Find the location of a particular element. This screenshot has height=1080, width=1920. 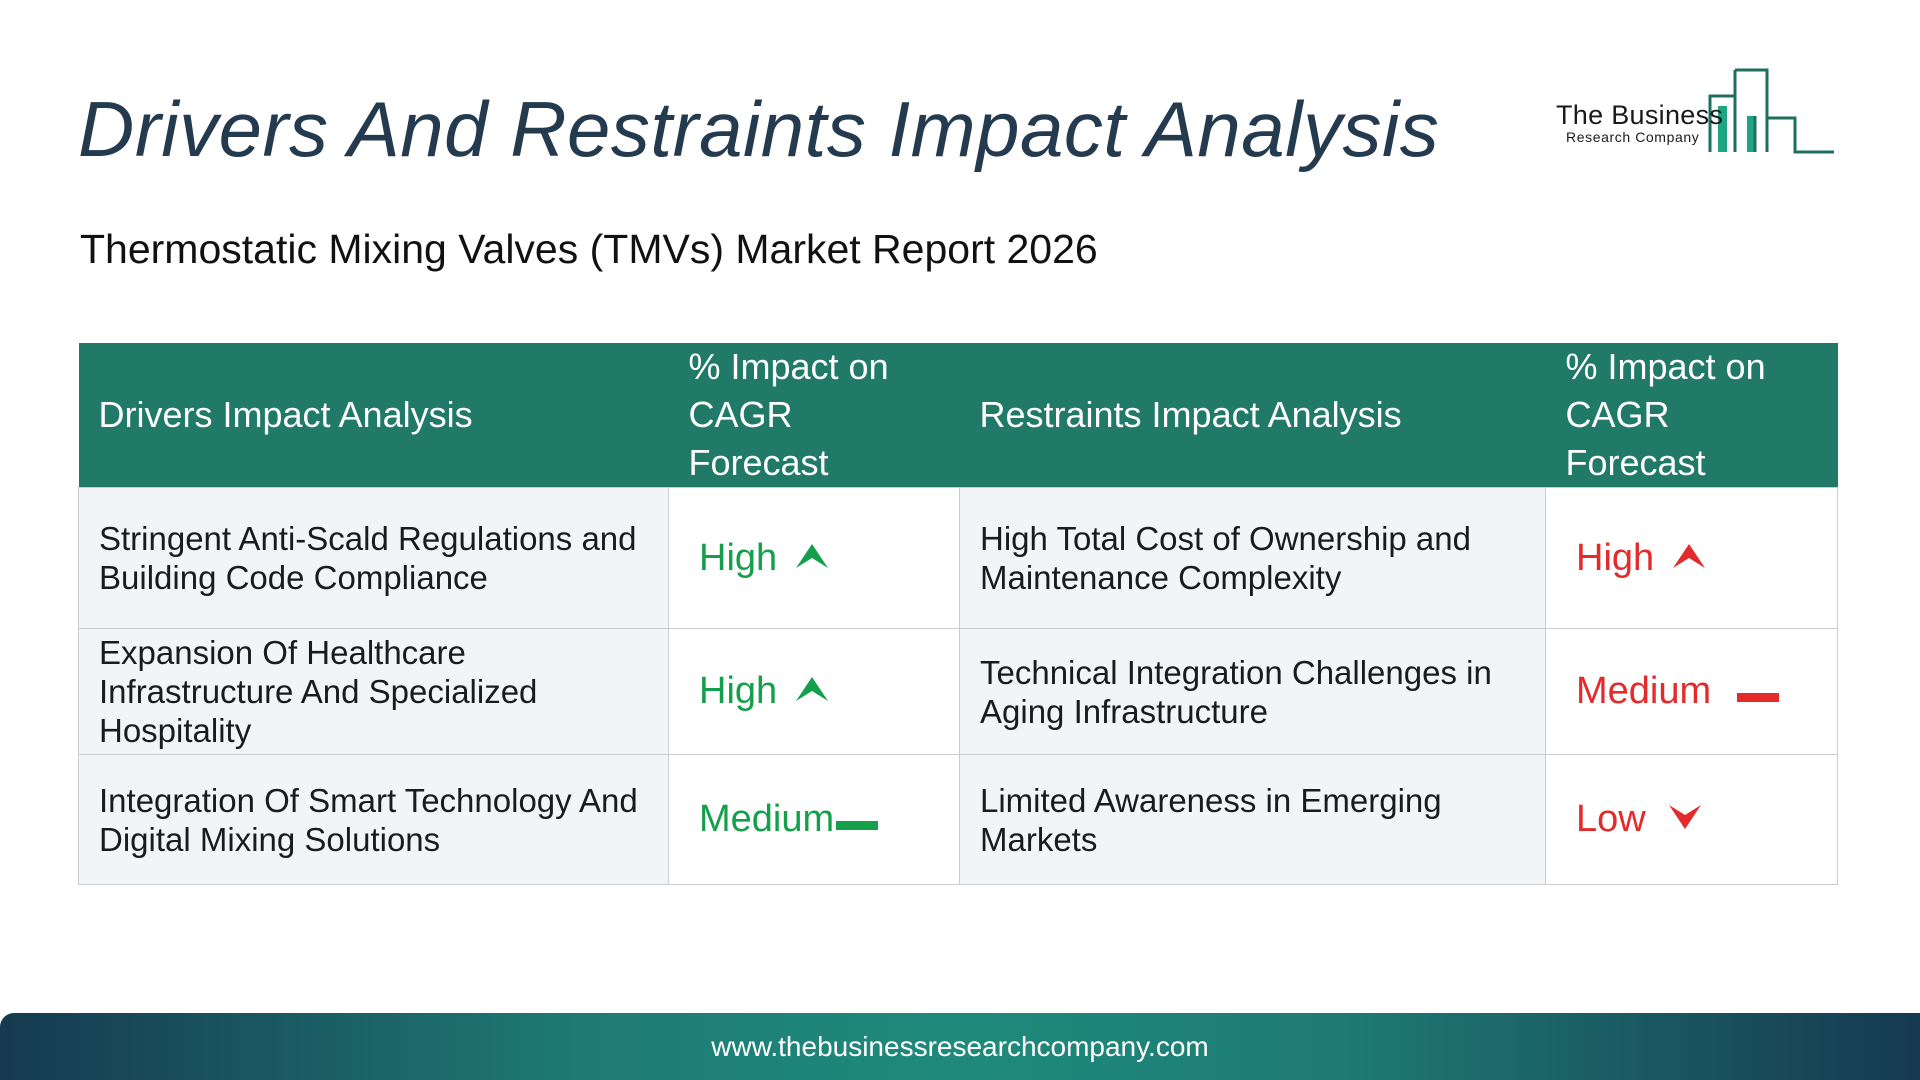

drivers-impact-header: % Impact on CAGR Forecast is located at coordinates (814, 415).